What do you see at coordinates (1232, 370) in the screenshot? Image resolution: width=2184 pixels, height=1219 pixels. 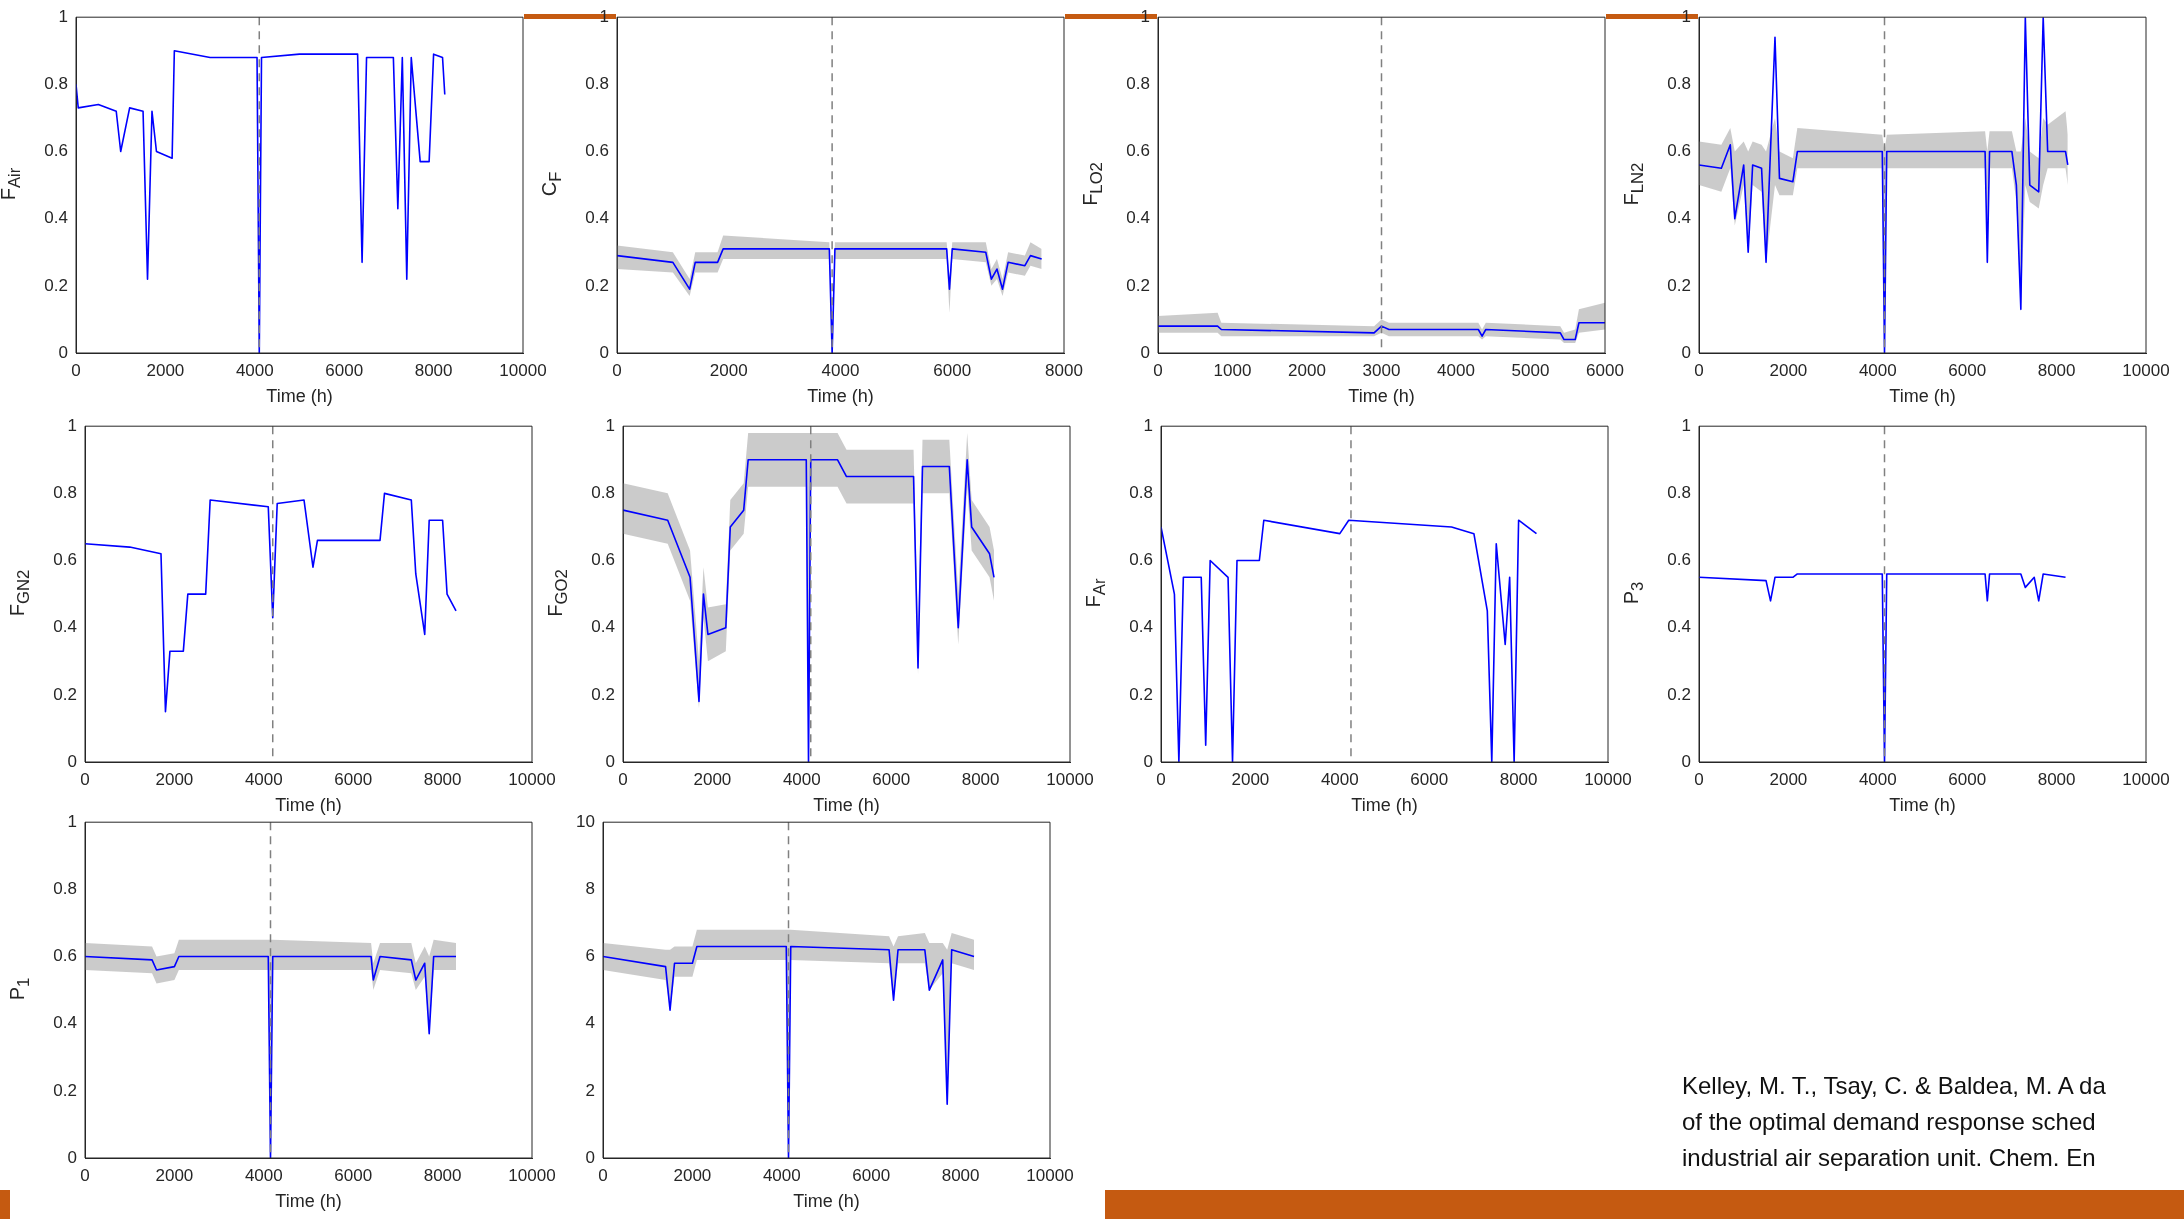 I see `x-tick-label: 1000` at bounding box center [1232, 370].